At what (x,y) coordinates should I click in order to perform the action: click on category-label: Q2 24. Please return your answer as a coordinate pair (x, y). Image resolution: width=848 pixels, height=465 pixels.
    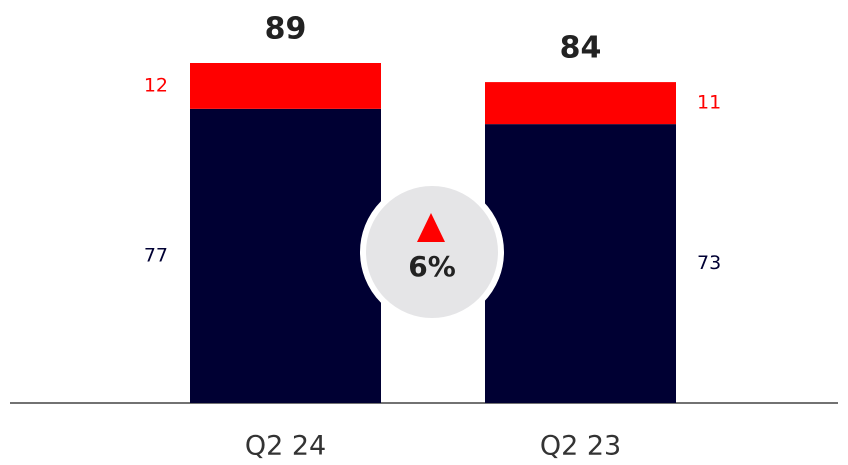
    Looking at the image, I should click on (285, 446).